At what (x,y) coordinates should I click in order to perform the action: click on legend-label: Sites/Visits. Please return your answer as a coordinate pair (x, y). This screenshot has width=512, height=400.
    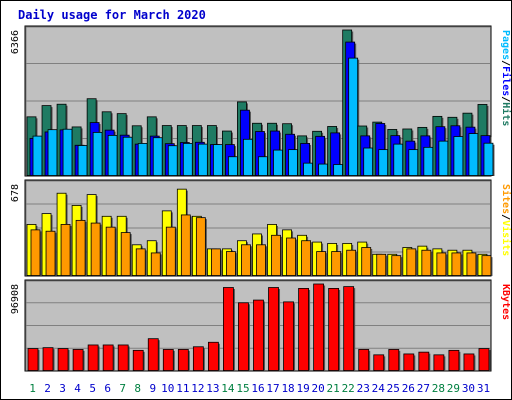
    Looking at the image, I should click on (506, 220).